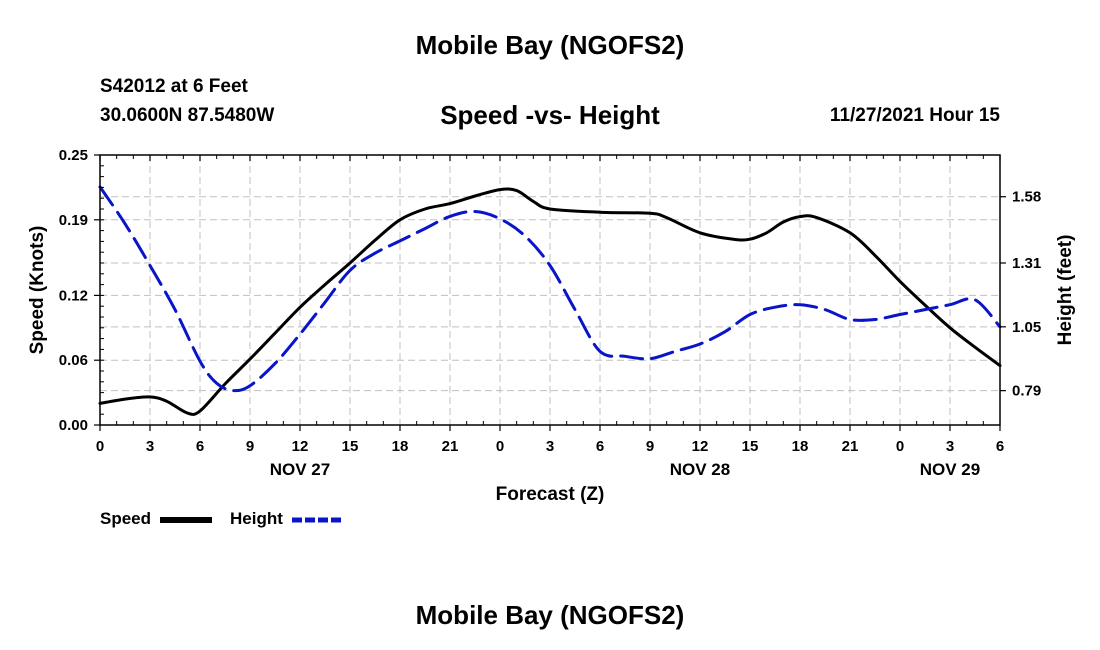 Image resolution: width=1100 pixels, height=650 pixels. Describe the element at coordinates (1026, 197) in the screenshot. I see `y-right-tick-label: 1.58` at that location.